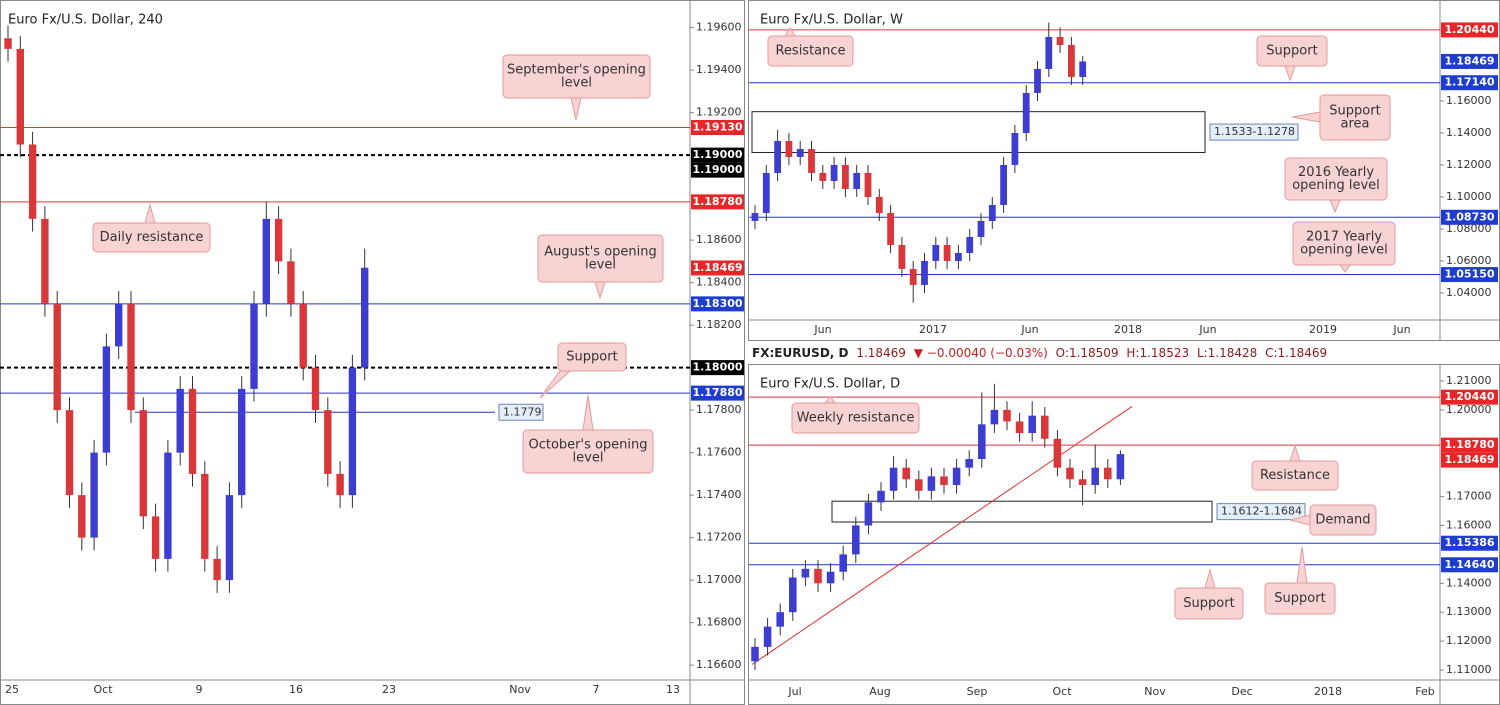 The image size is (1500, 705). I want to click on price-tag-label: 1.18000, so click(717, 367).